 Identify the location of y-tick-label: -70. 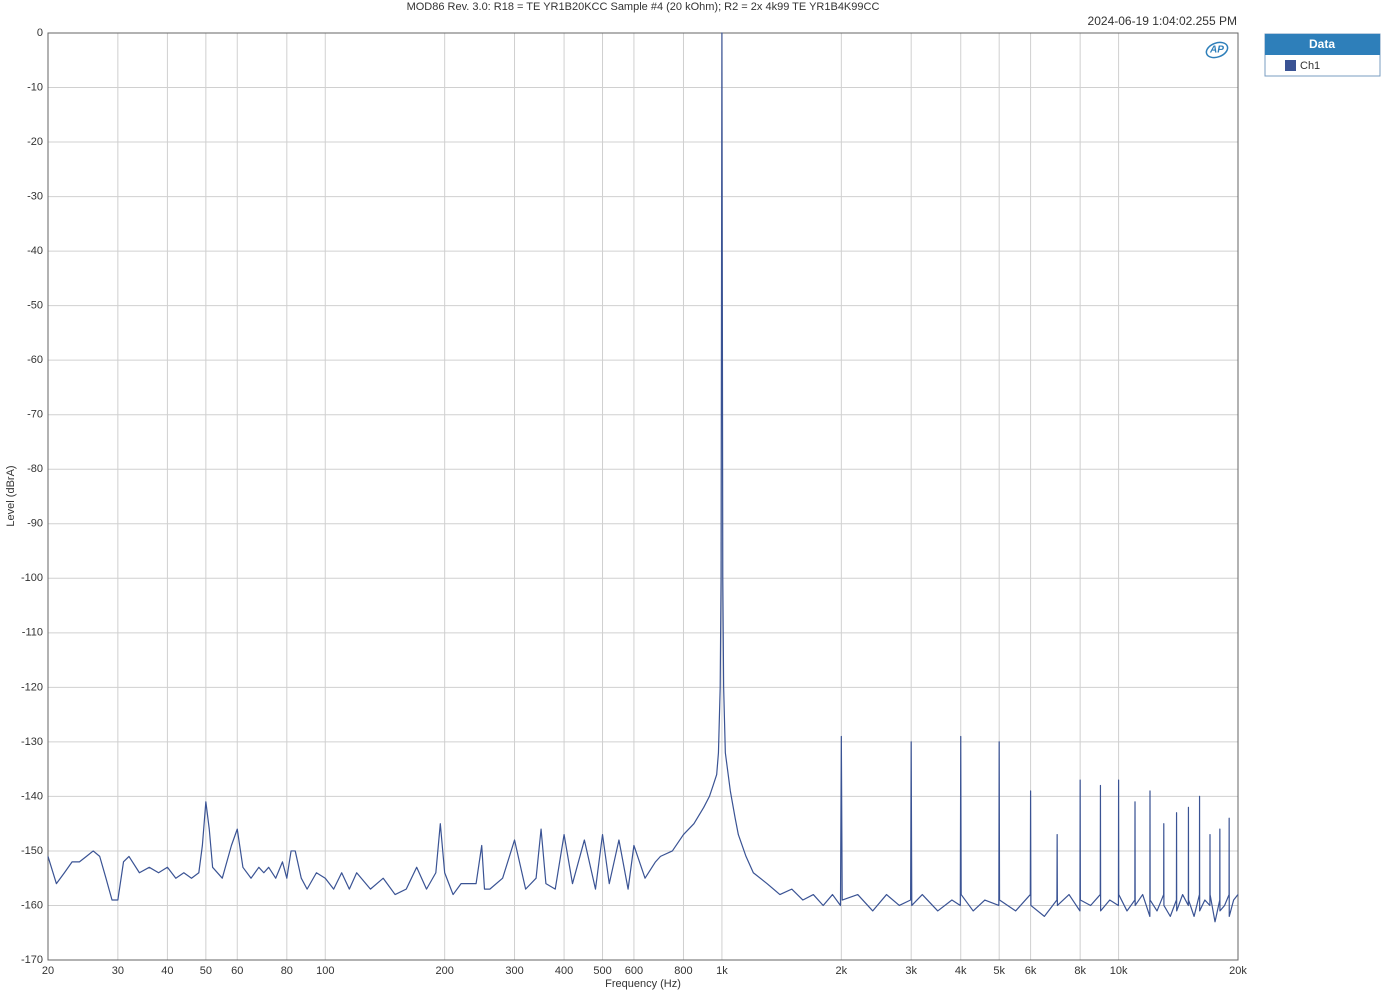
(35, 415).